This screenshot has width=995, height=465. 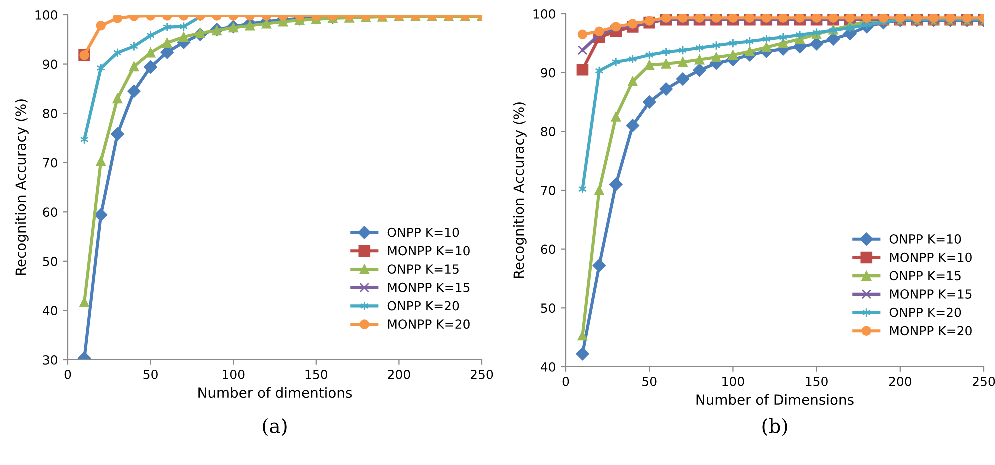 What do you see at coordinates (775, 427) in the screenshot?
I see `text: (b)` at bounding box center [775, 427].